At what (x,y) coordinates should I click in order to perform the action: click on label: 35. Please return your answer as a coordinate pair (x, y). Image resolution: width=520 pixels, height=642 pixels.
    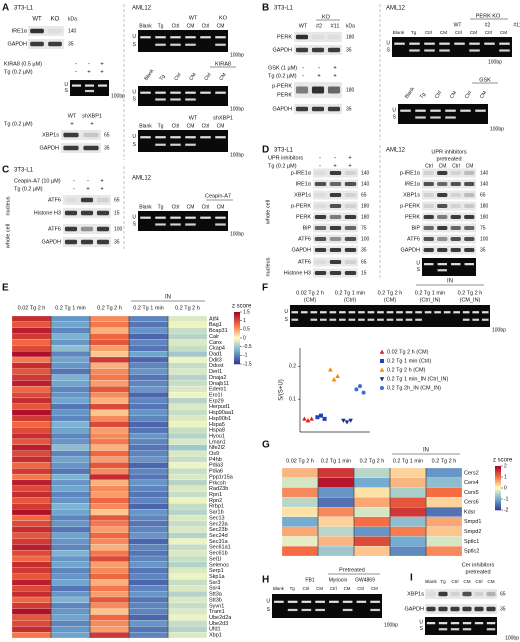
    Looking at the image, I should click on (503, 609).